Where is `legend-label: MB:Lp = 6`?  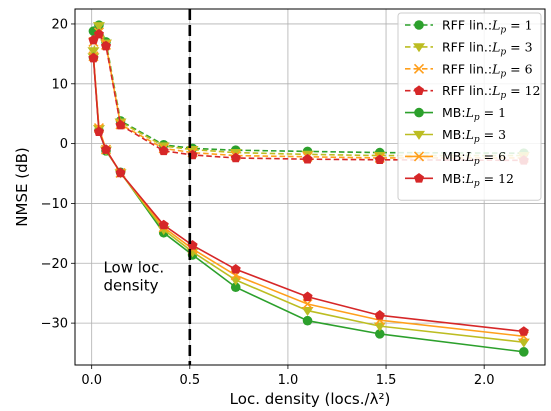 legend-label: MB:Lp = 6 is located at coordinates (474, 158).